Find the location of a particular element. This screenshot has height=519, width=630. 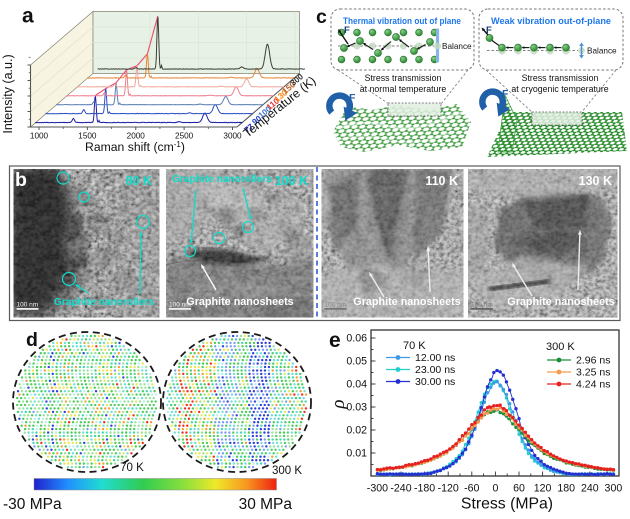

svg-text: at cryogenic temperature is located at coordinates (559, 89).